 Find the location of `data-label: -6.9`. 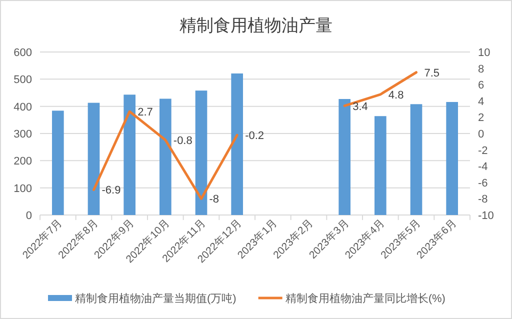

data-label: -6.9 is located at coordinates (111, 190).